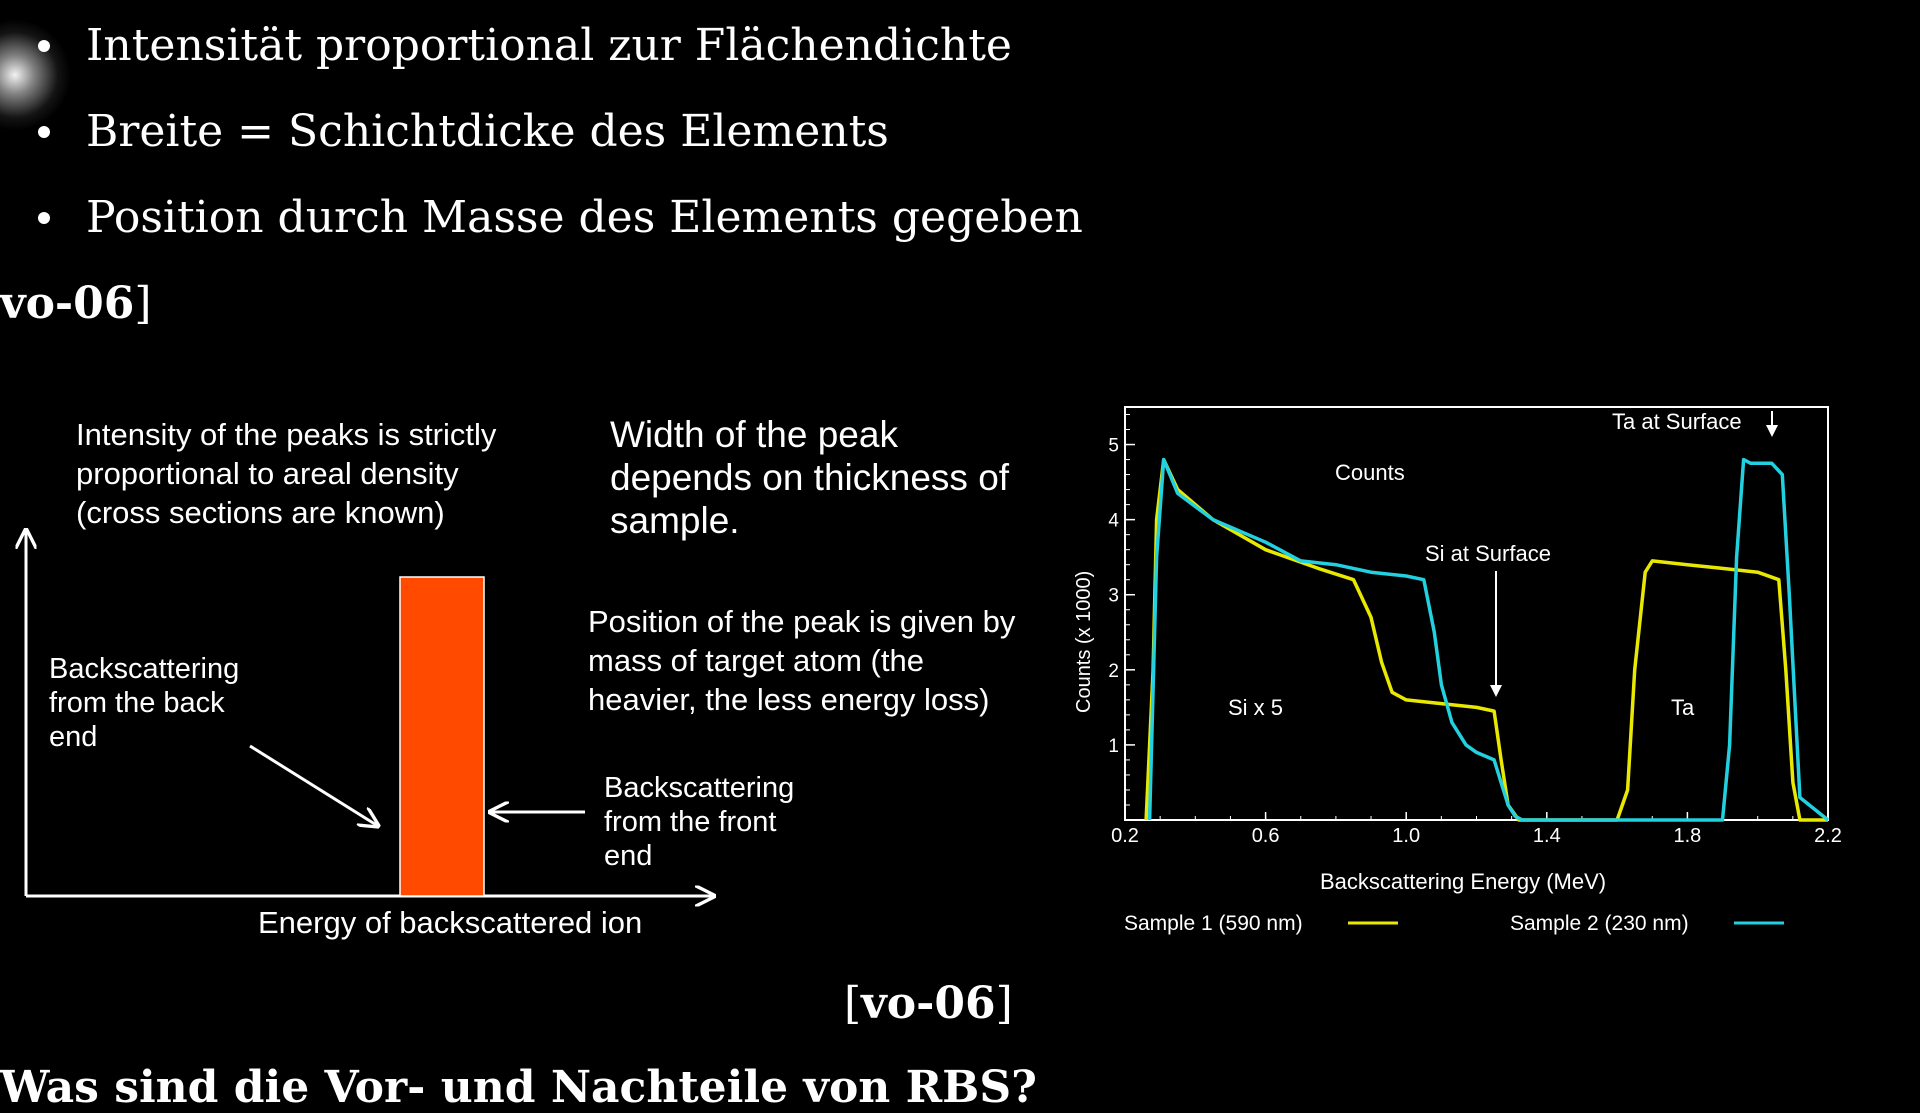 Image resolution: width=1920 pixels, height=1113 pixels. What do you see at coordinates (1496, 691) in the screenshot?
I see `si-surface-arrowhead` at bounding box center [1496, 691].